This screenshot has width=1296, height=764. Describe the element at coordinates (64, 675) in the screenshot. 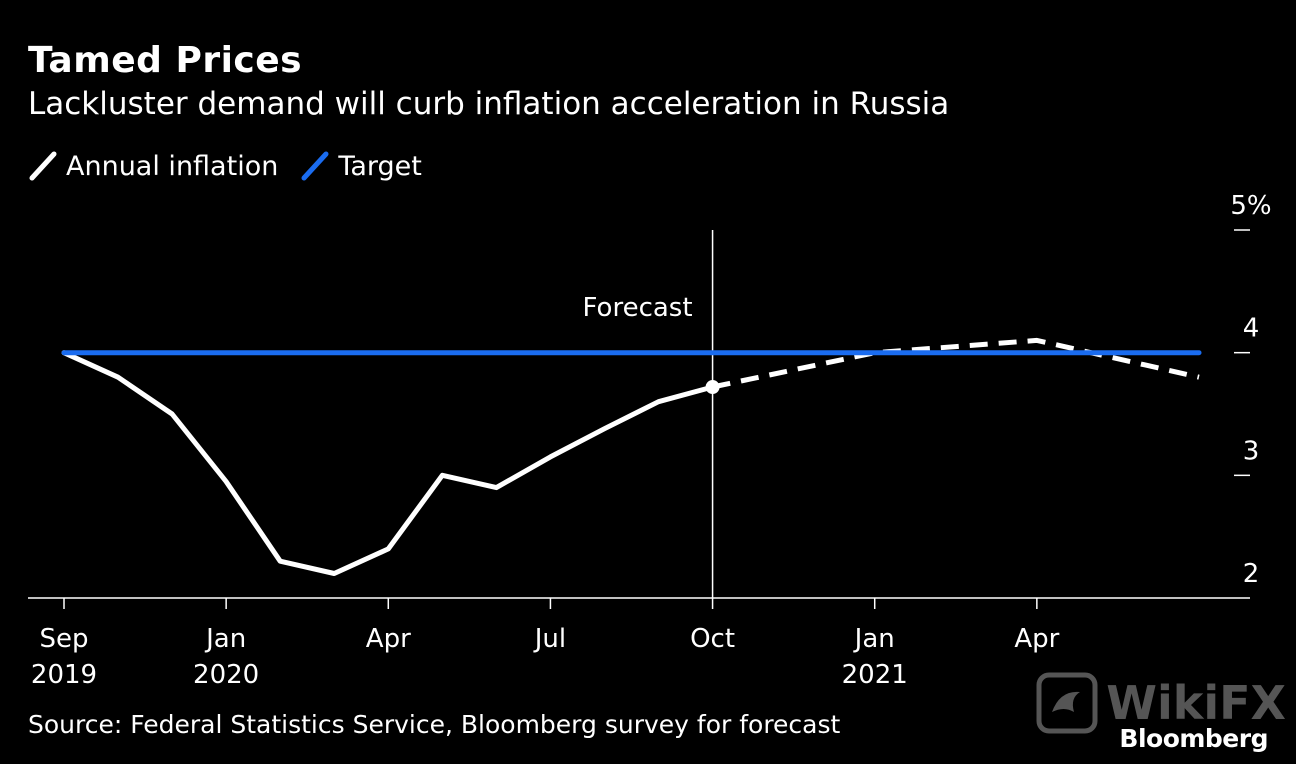

I see `x-tick-year-label: 2019` at that location.